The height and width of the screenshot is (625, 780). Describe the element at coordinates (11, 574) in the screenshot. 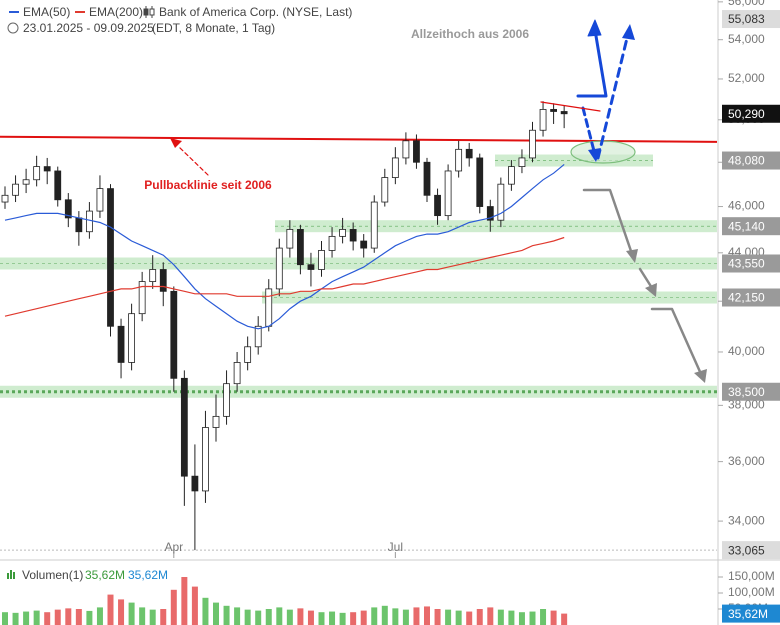

I see `volume-icon` at that location.